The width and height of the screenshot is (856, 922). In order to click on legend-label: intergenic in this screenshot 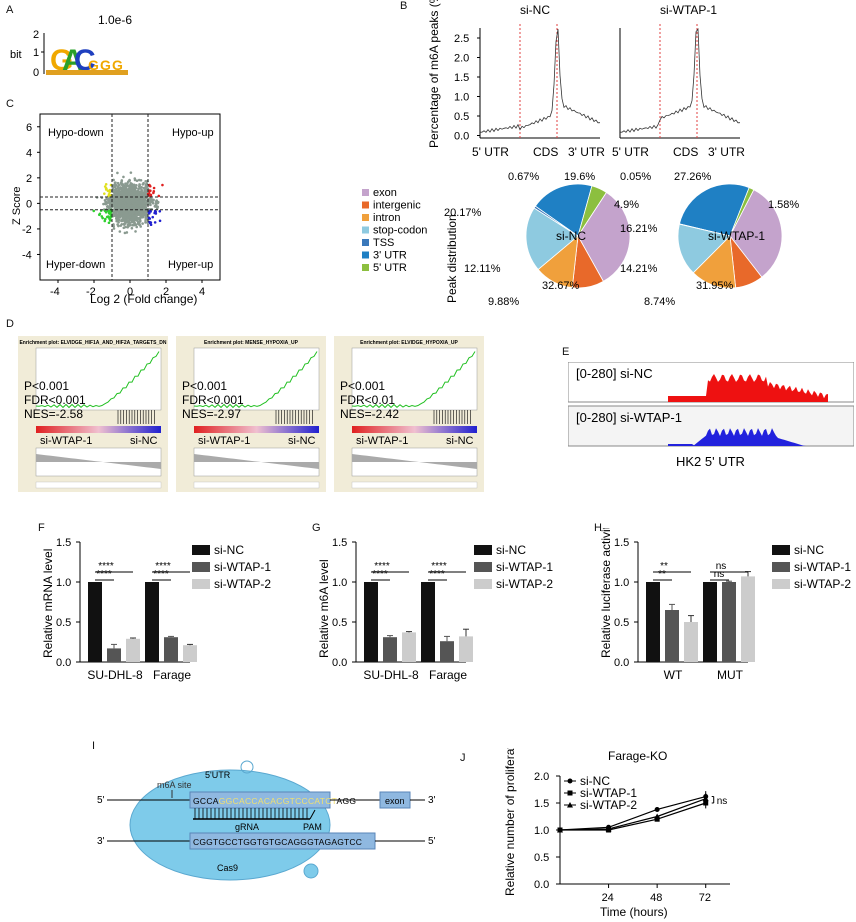, I will do `click(397, 206)`.